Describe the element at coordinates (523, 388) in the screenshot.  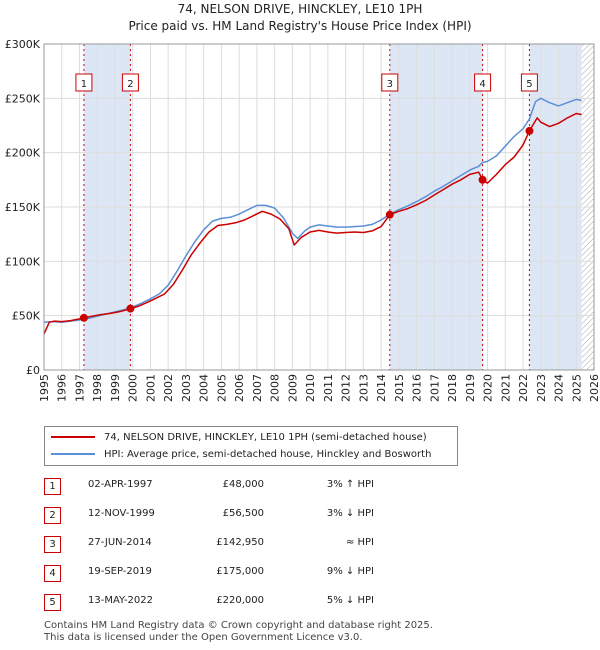
I see `x-tick-label: 2022` at that location.